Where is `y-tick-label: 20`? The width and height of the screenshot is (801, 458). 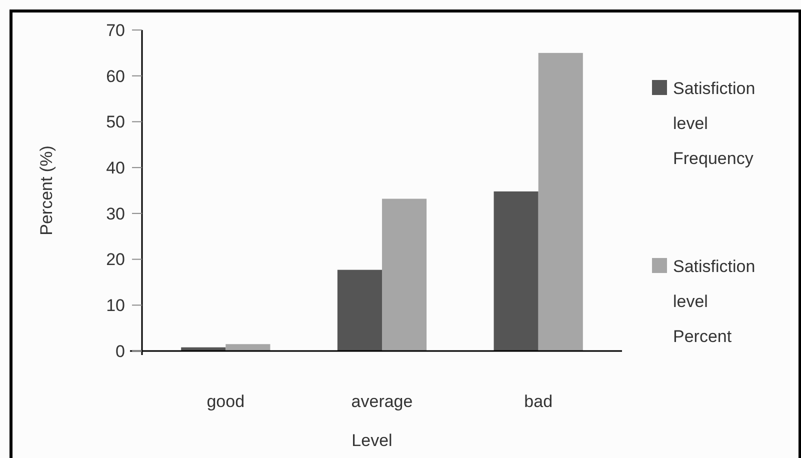 y-tick-label: 20 is located at coordinates (115, 260).